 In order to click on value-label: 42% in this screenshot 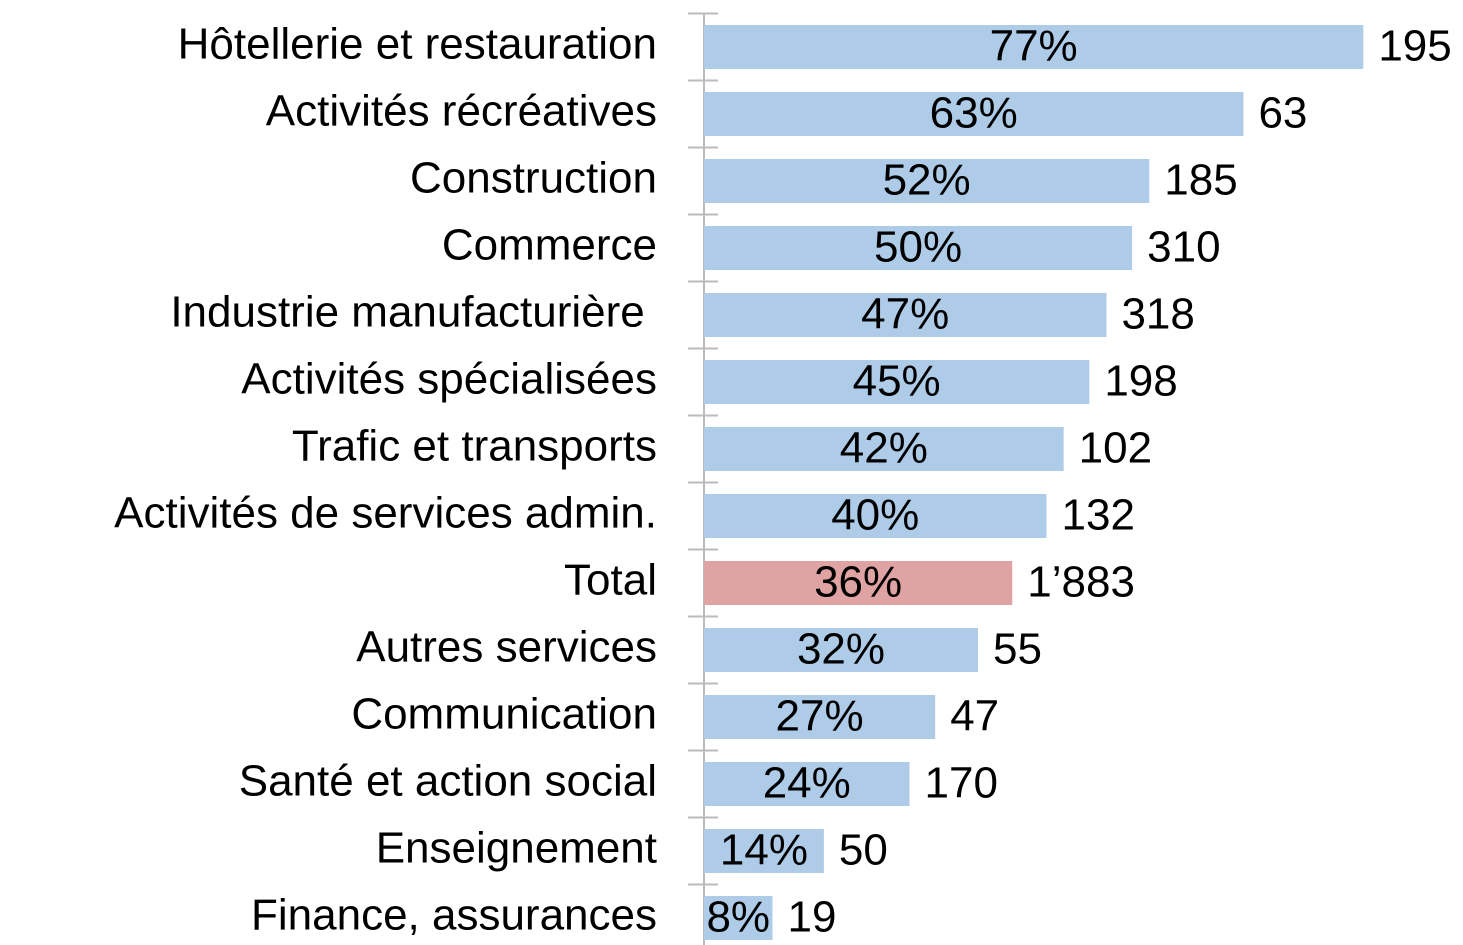, I will do `click(884, 448)`.